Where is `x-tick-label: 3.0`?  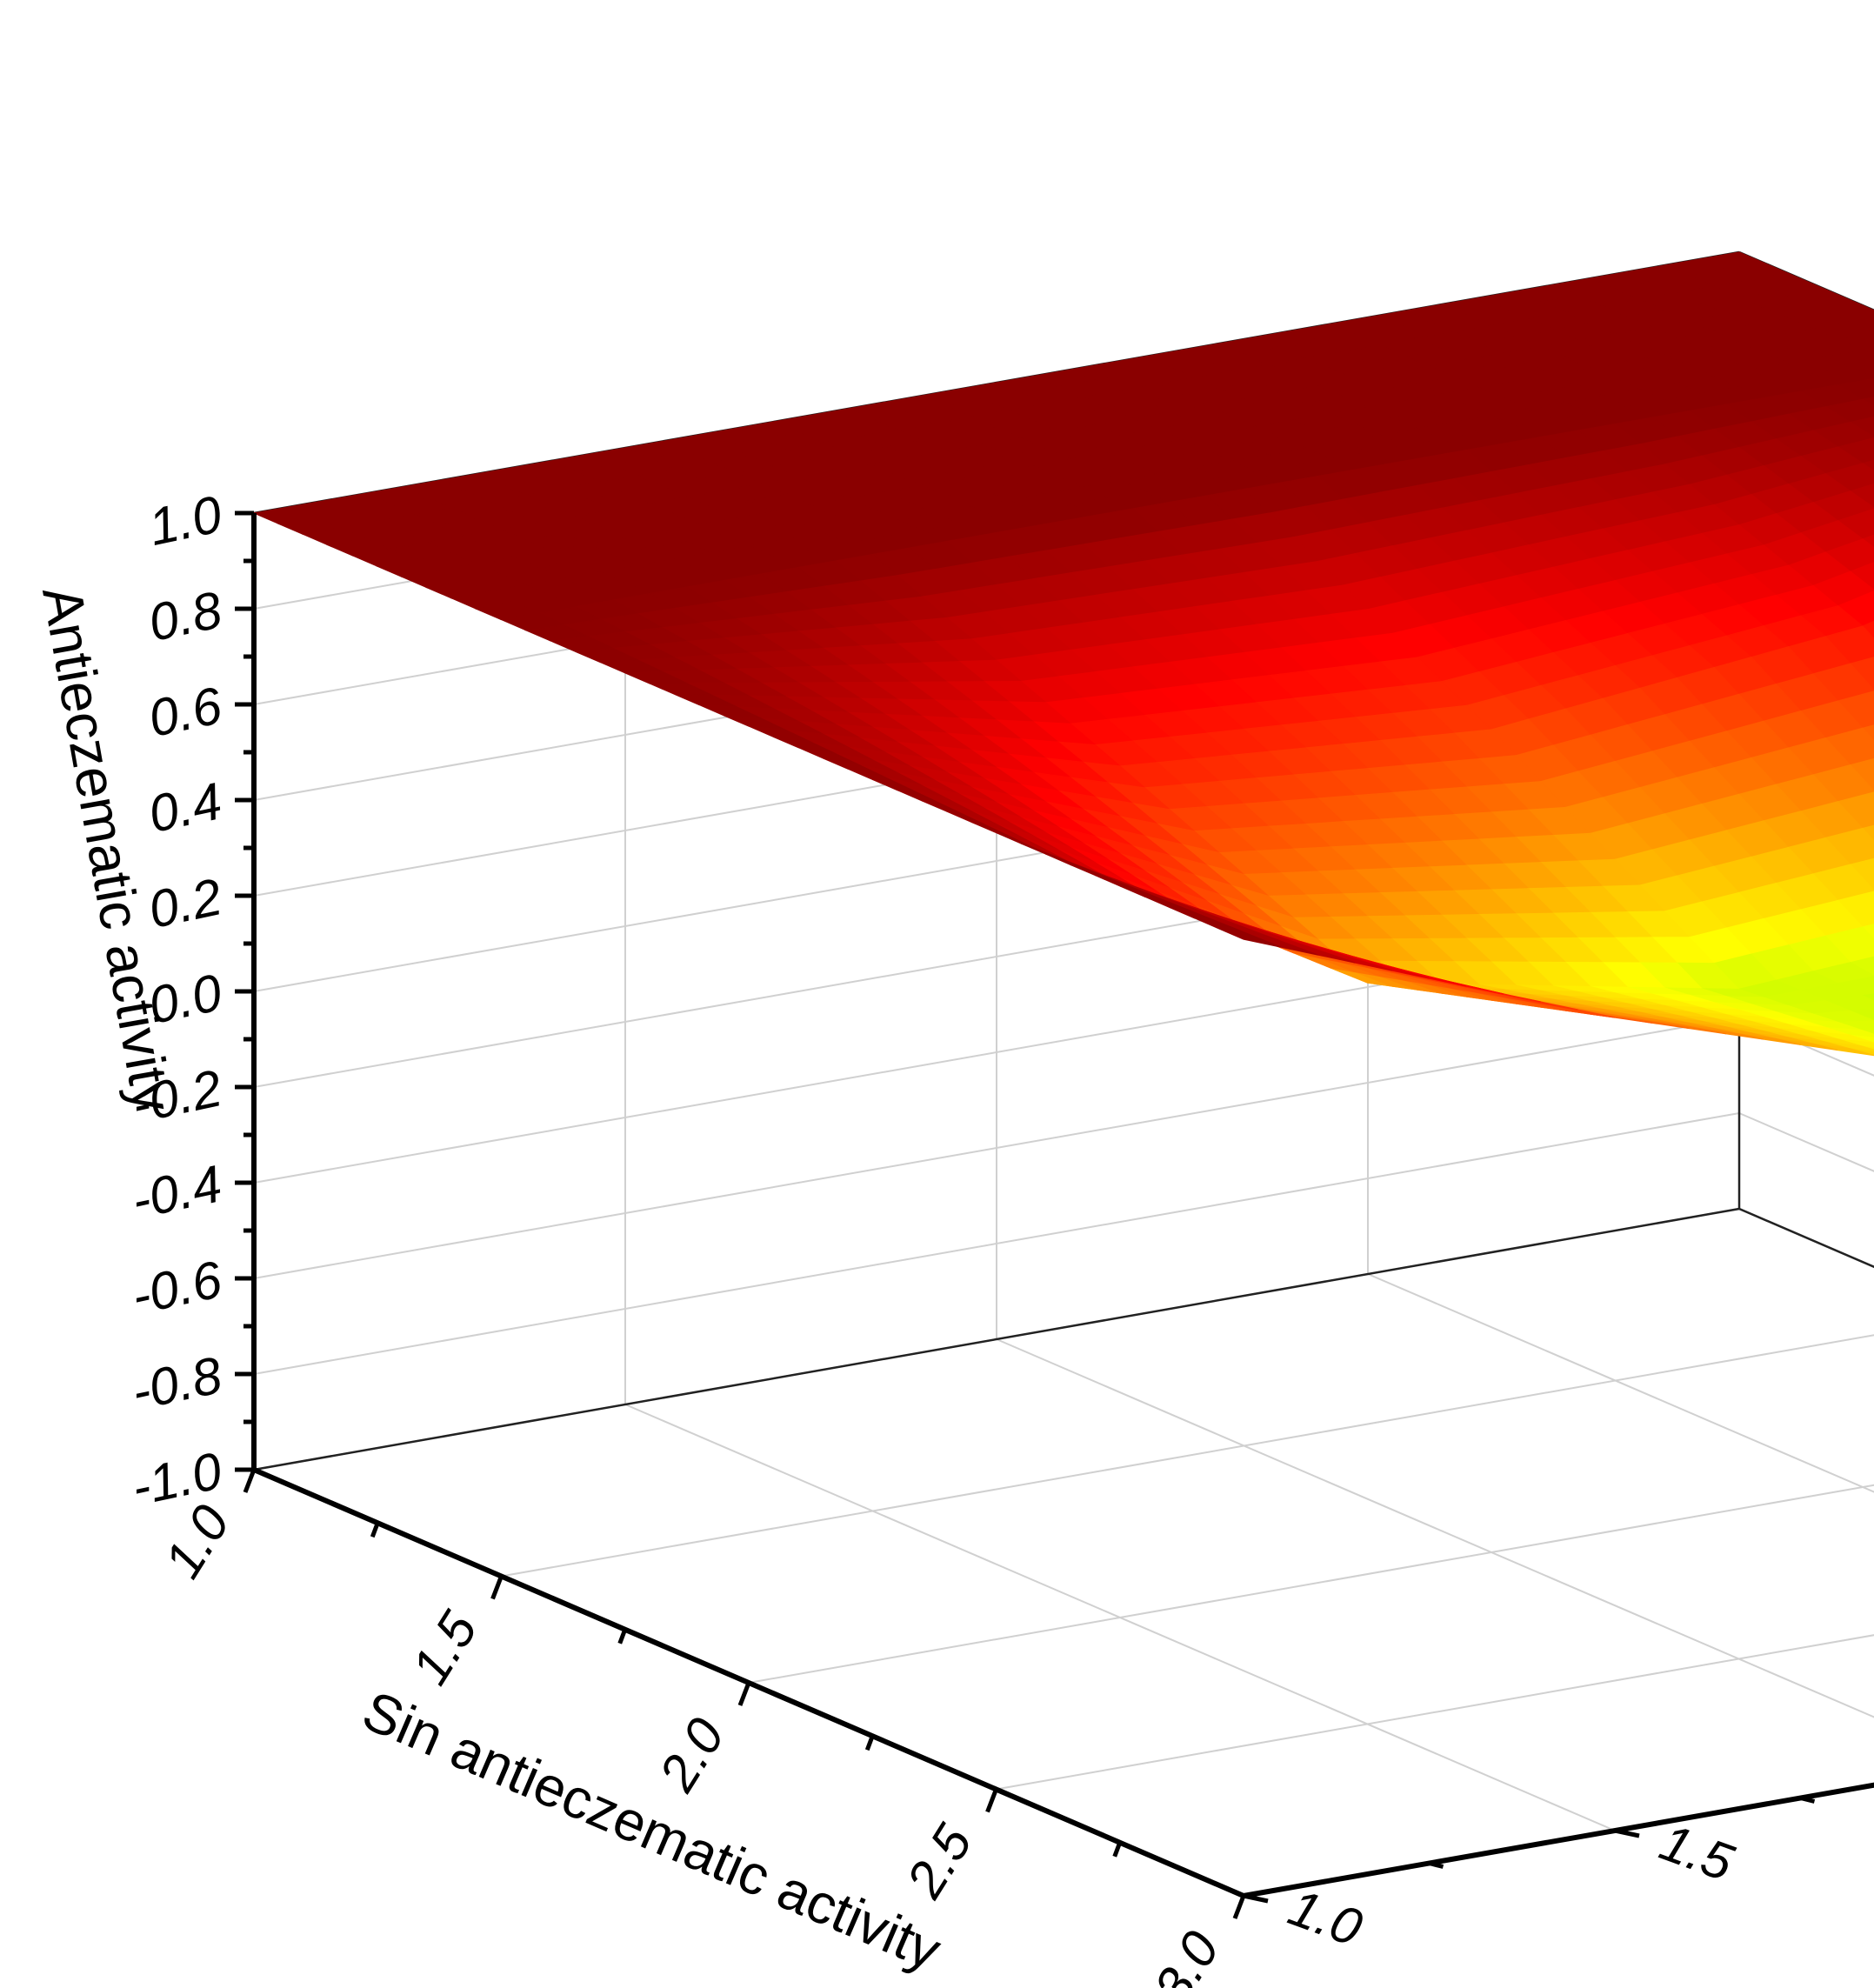 x-tick-label: 3.0 is located at coordinates (1187, 1954).